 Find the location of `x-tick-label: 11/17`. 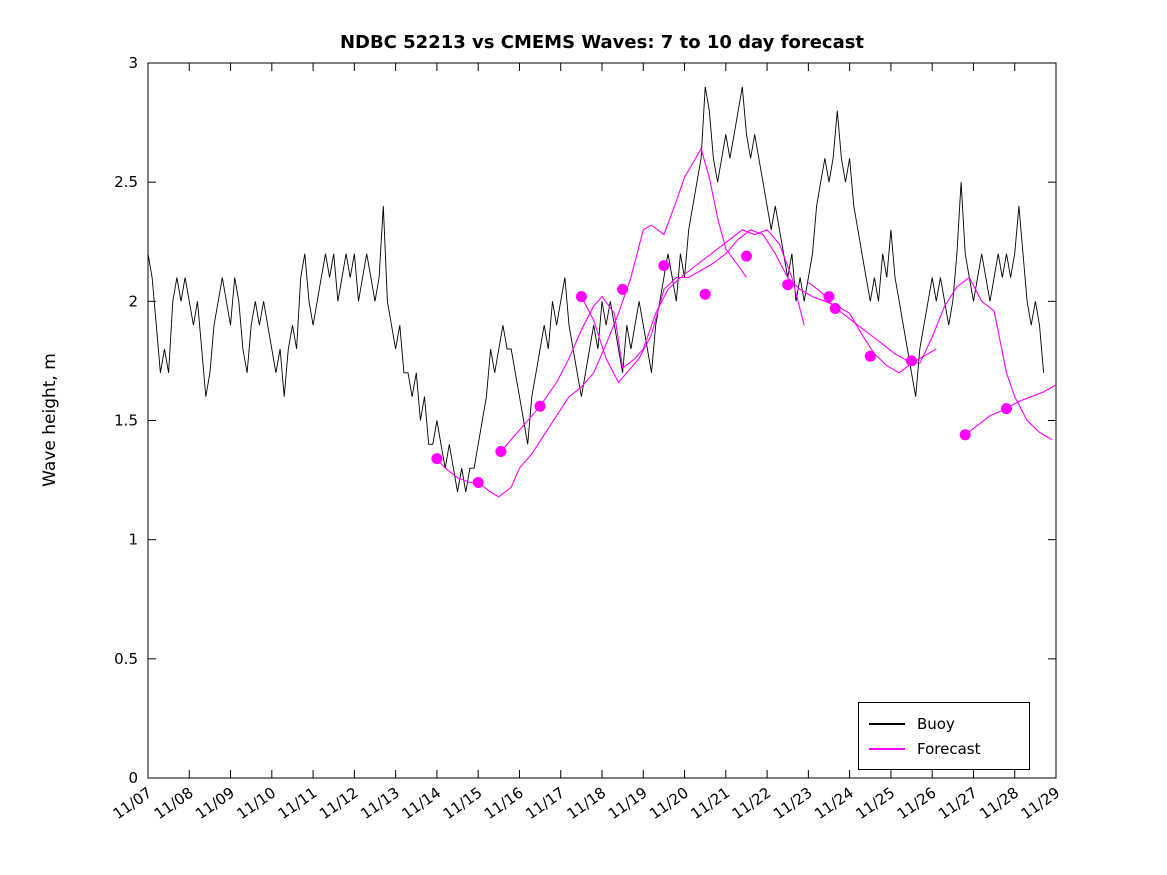

x-tick-label: 11/17 is located at coordinates (545, 804).